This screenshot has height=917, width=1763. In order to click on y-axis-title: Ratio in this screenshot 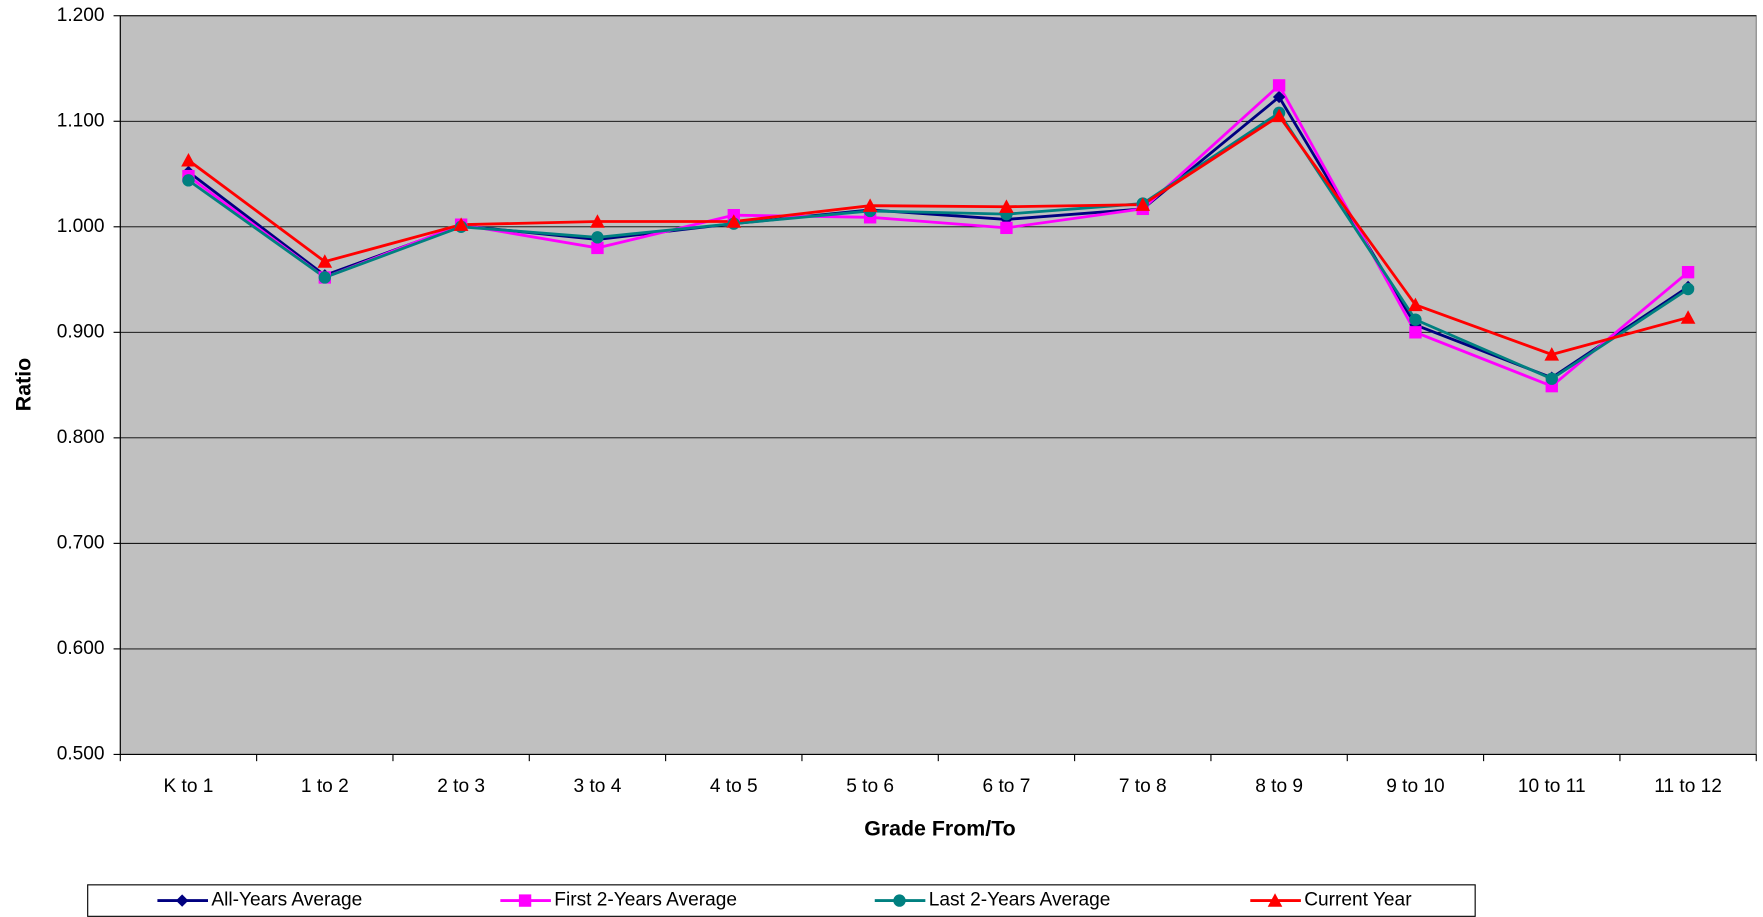, I will do `click(23, 384)`.